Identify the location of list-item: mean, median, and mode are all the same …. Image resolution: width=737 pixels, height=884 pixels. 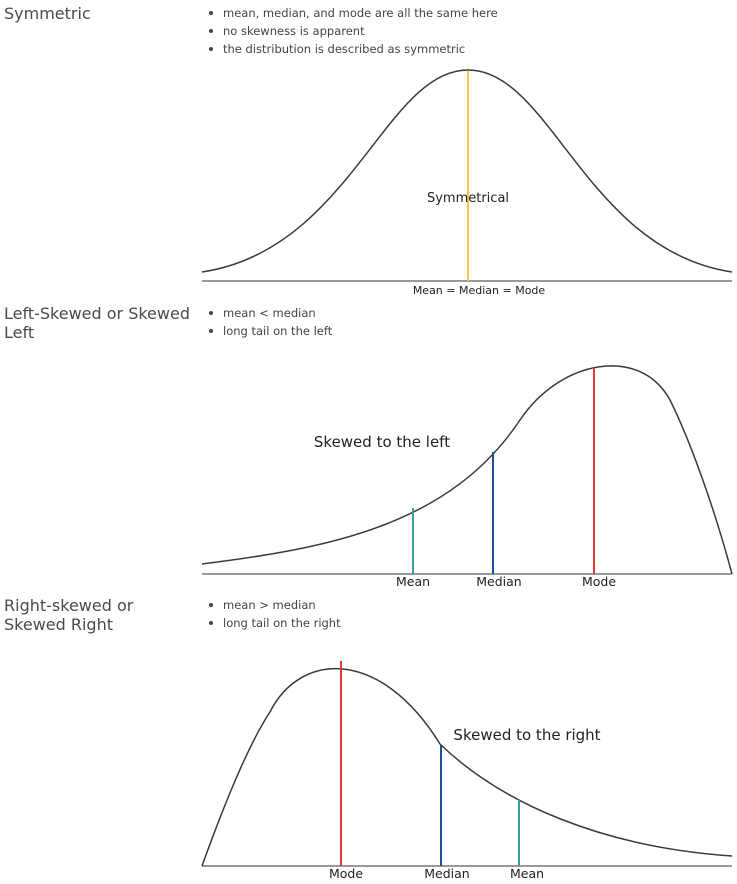
(351, 13).